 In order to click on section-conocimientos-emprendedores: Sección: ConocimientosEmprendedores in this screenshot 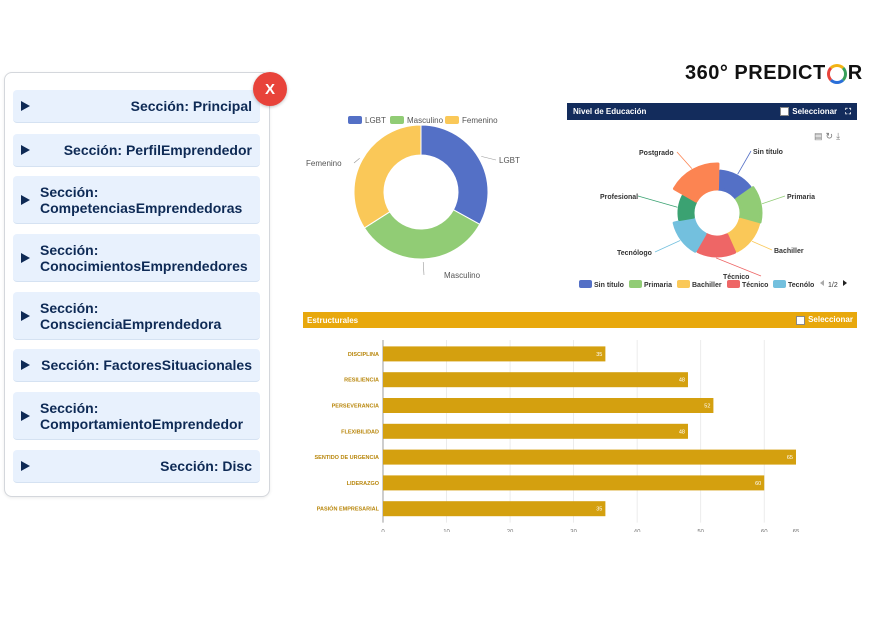, I will do `click(136, 258)`.